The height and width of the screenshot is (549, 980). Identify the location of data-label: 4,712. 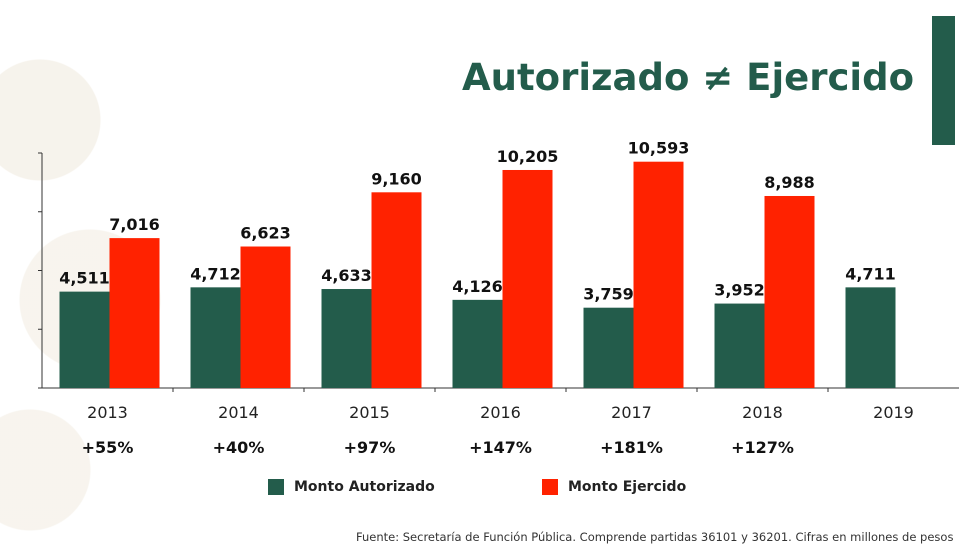
(215, 273).